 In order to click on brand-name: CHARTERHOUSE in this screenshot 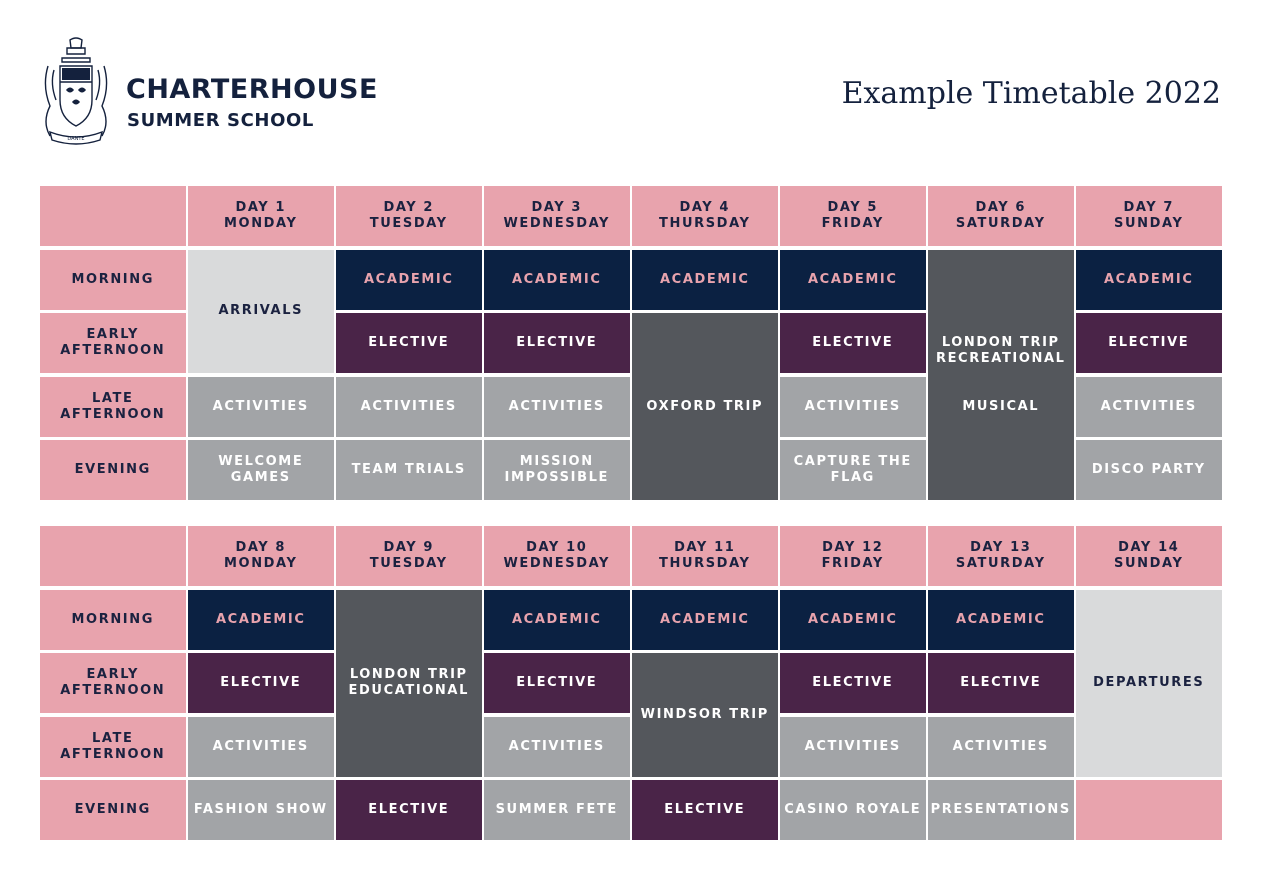, I will do `click(252, 89)`.